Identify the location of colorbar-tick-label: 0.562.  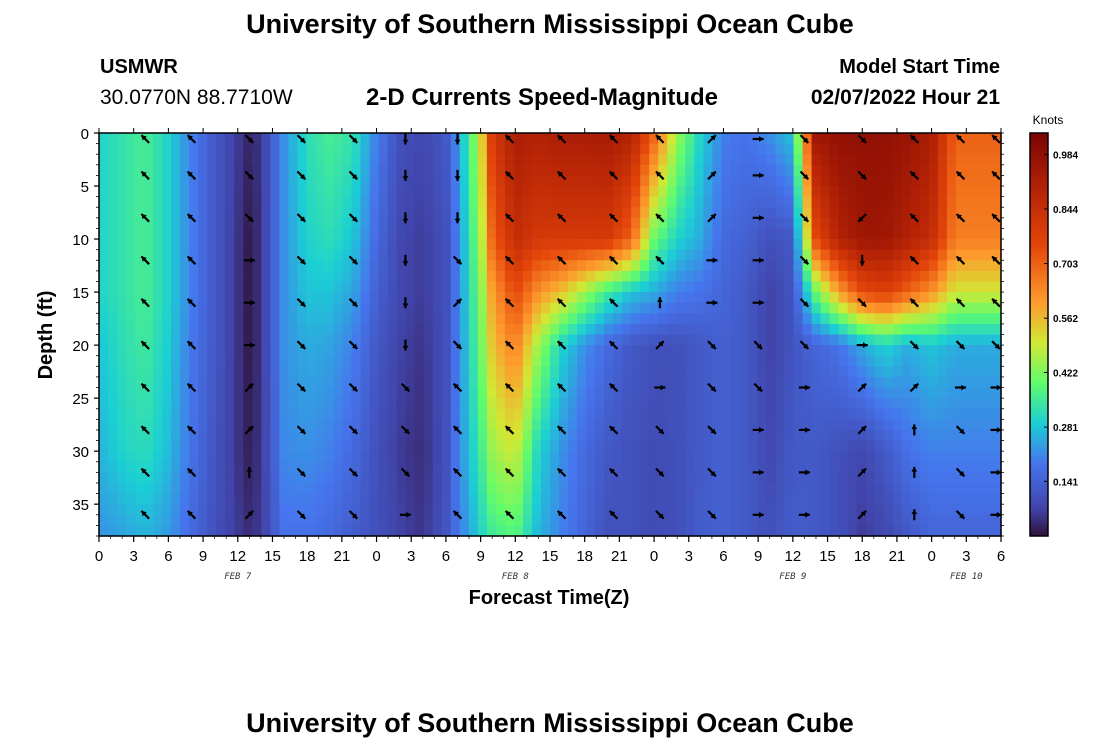
(1065, 319).